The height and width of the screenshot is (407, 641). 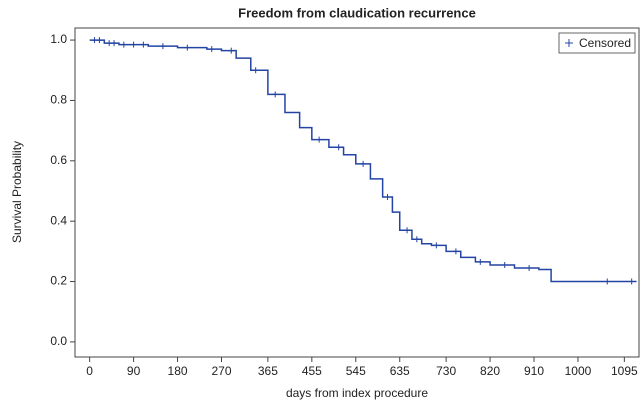 I want to click on y-tick-label: 1.0, so click(x=58, y=39).